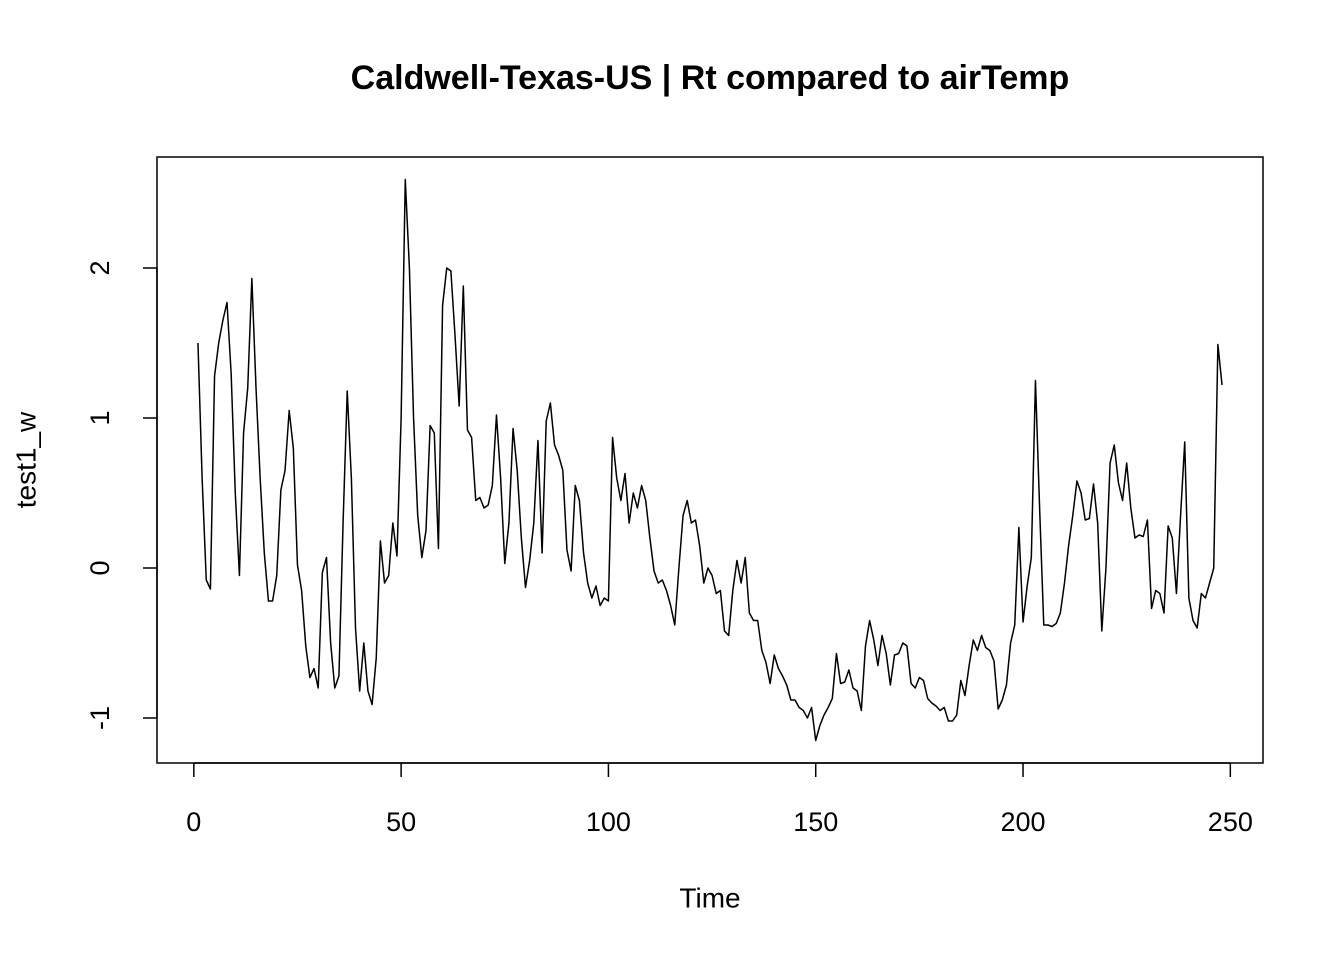  I want to click on y-tick-label: 0, so click(100, 567).